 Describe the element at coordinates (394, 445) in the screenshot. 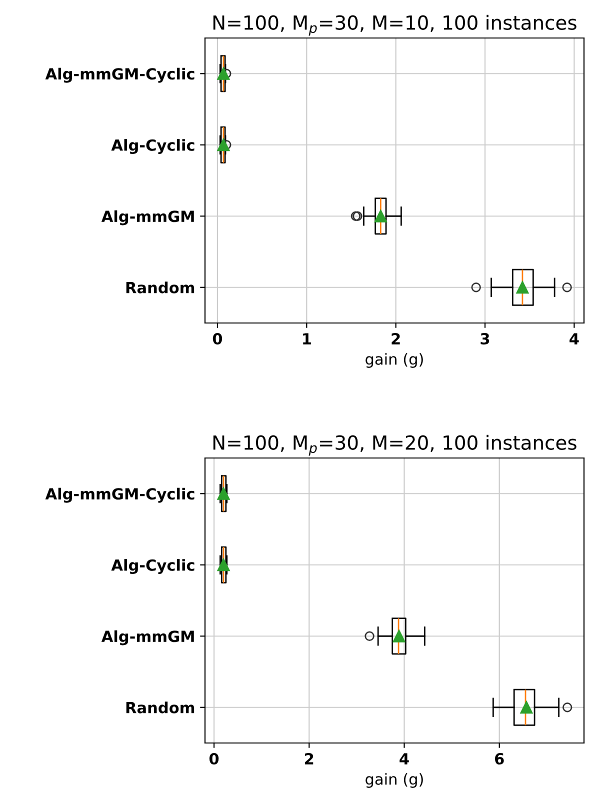

I see `chart-title: N=100, M$_{p}$=30, M=20, 100 instances` at that location.